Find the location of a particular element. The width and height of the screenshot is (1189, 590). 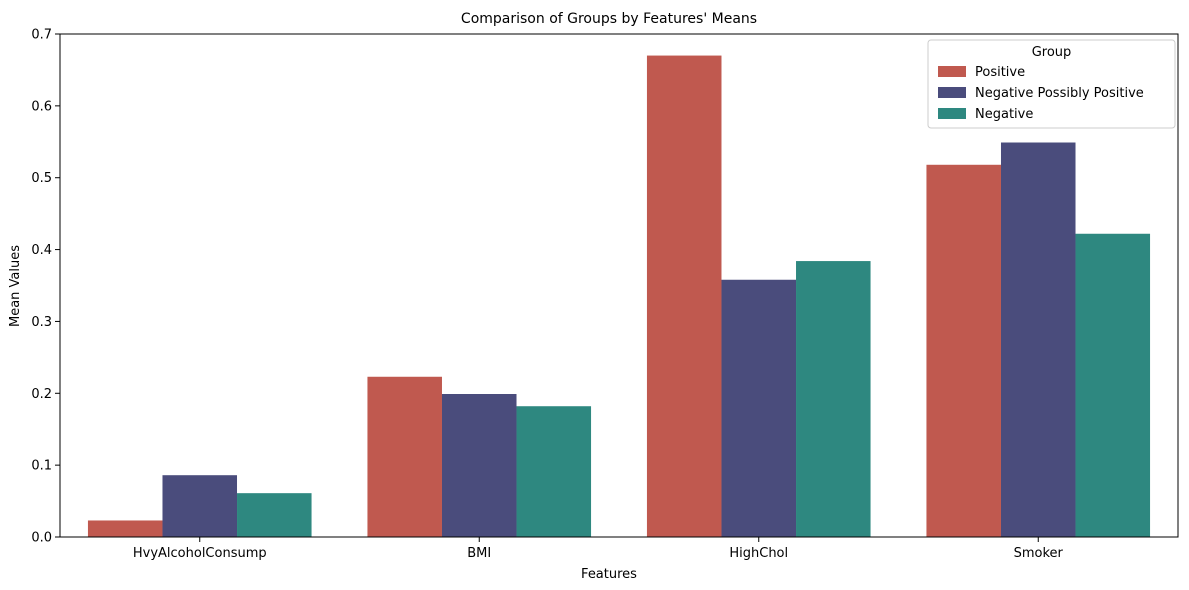

legend-box is located at coordinates (1051, 84).